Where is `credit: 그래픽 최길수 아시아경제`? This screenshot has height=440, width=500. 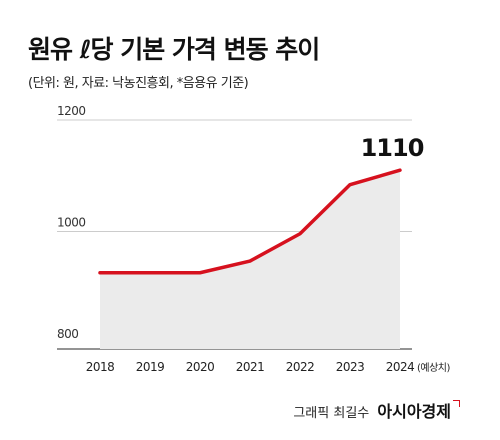
credit: 그래픽 최길수 아시아경제 is located at coordinates (376, 410).